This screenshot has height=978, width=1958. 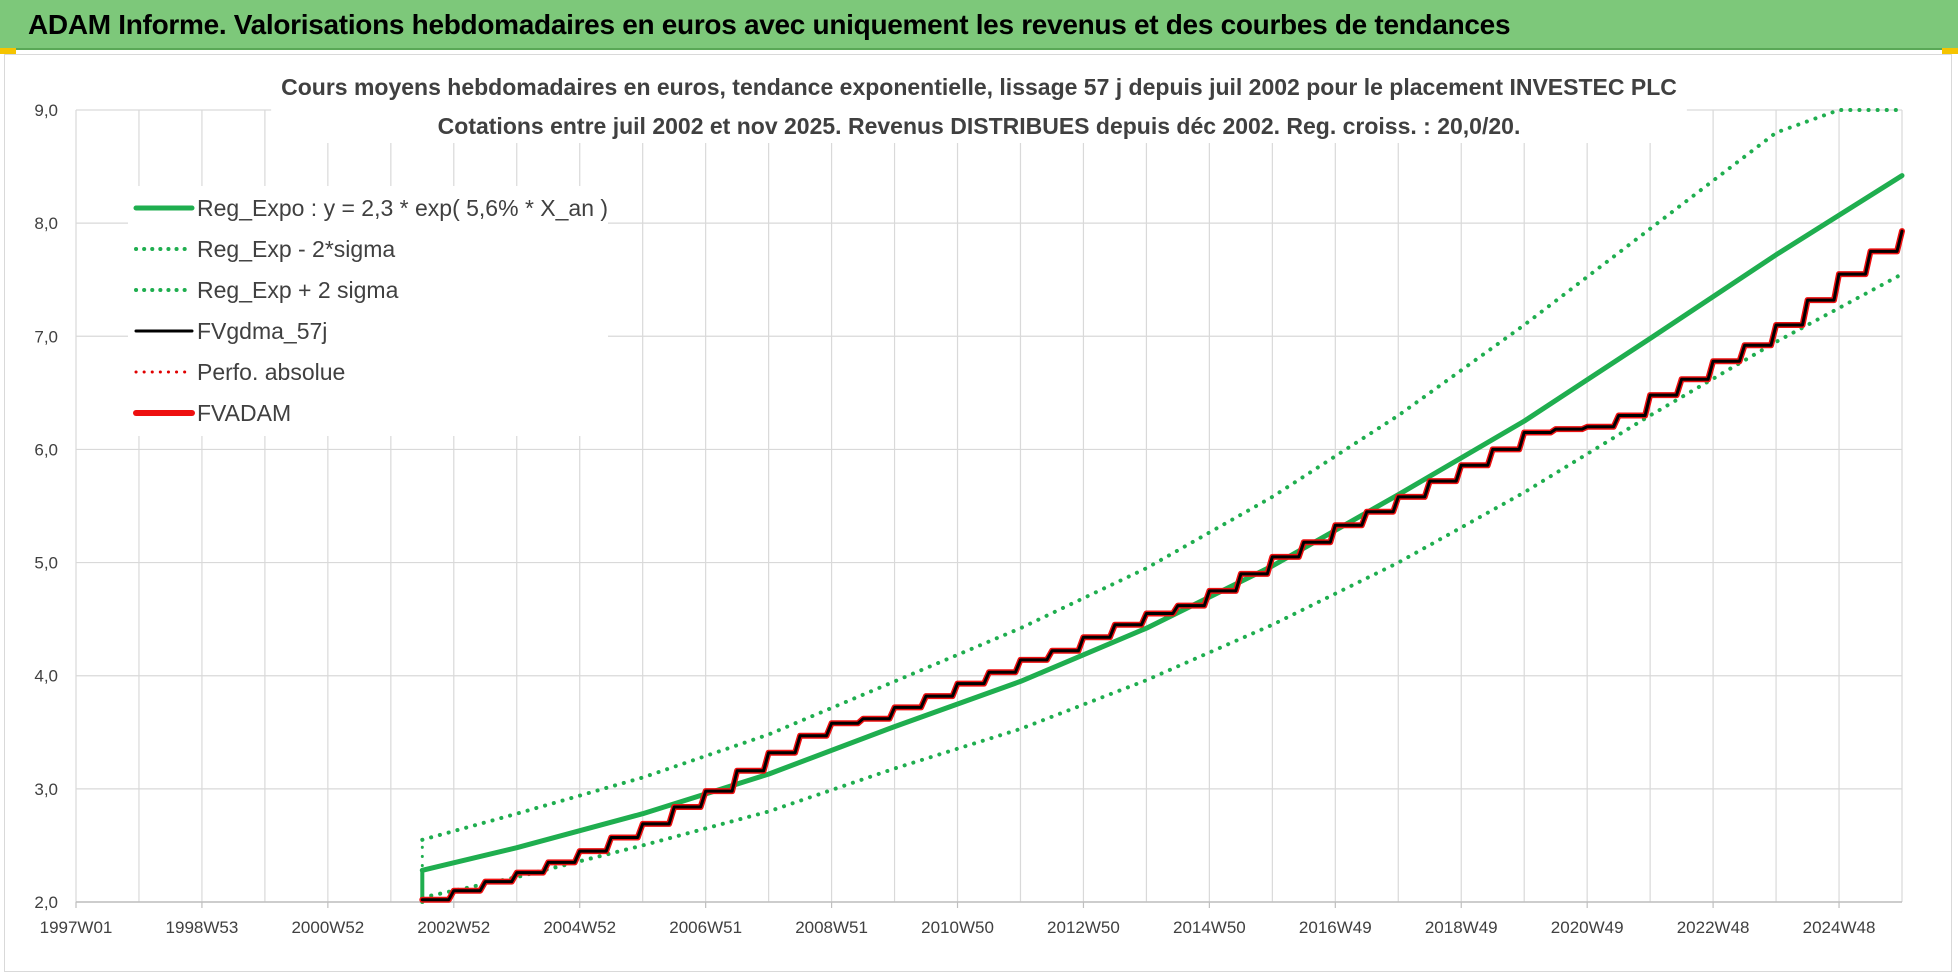 What do you see at coordinates (244, 413) in the screenshot?
I see `legend-label: FVADAM` at bounding box center [244, 413].